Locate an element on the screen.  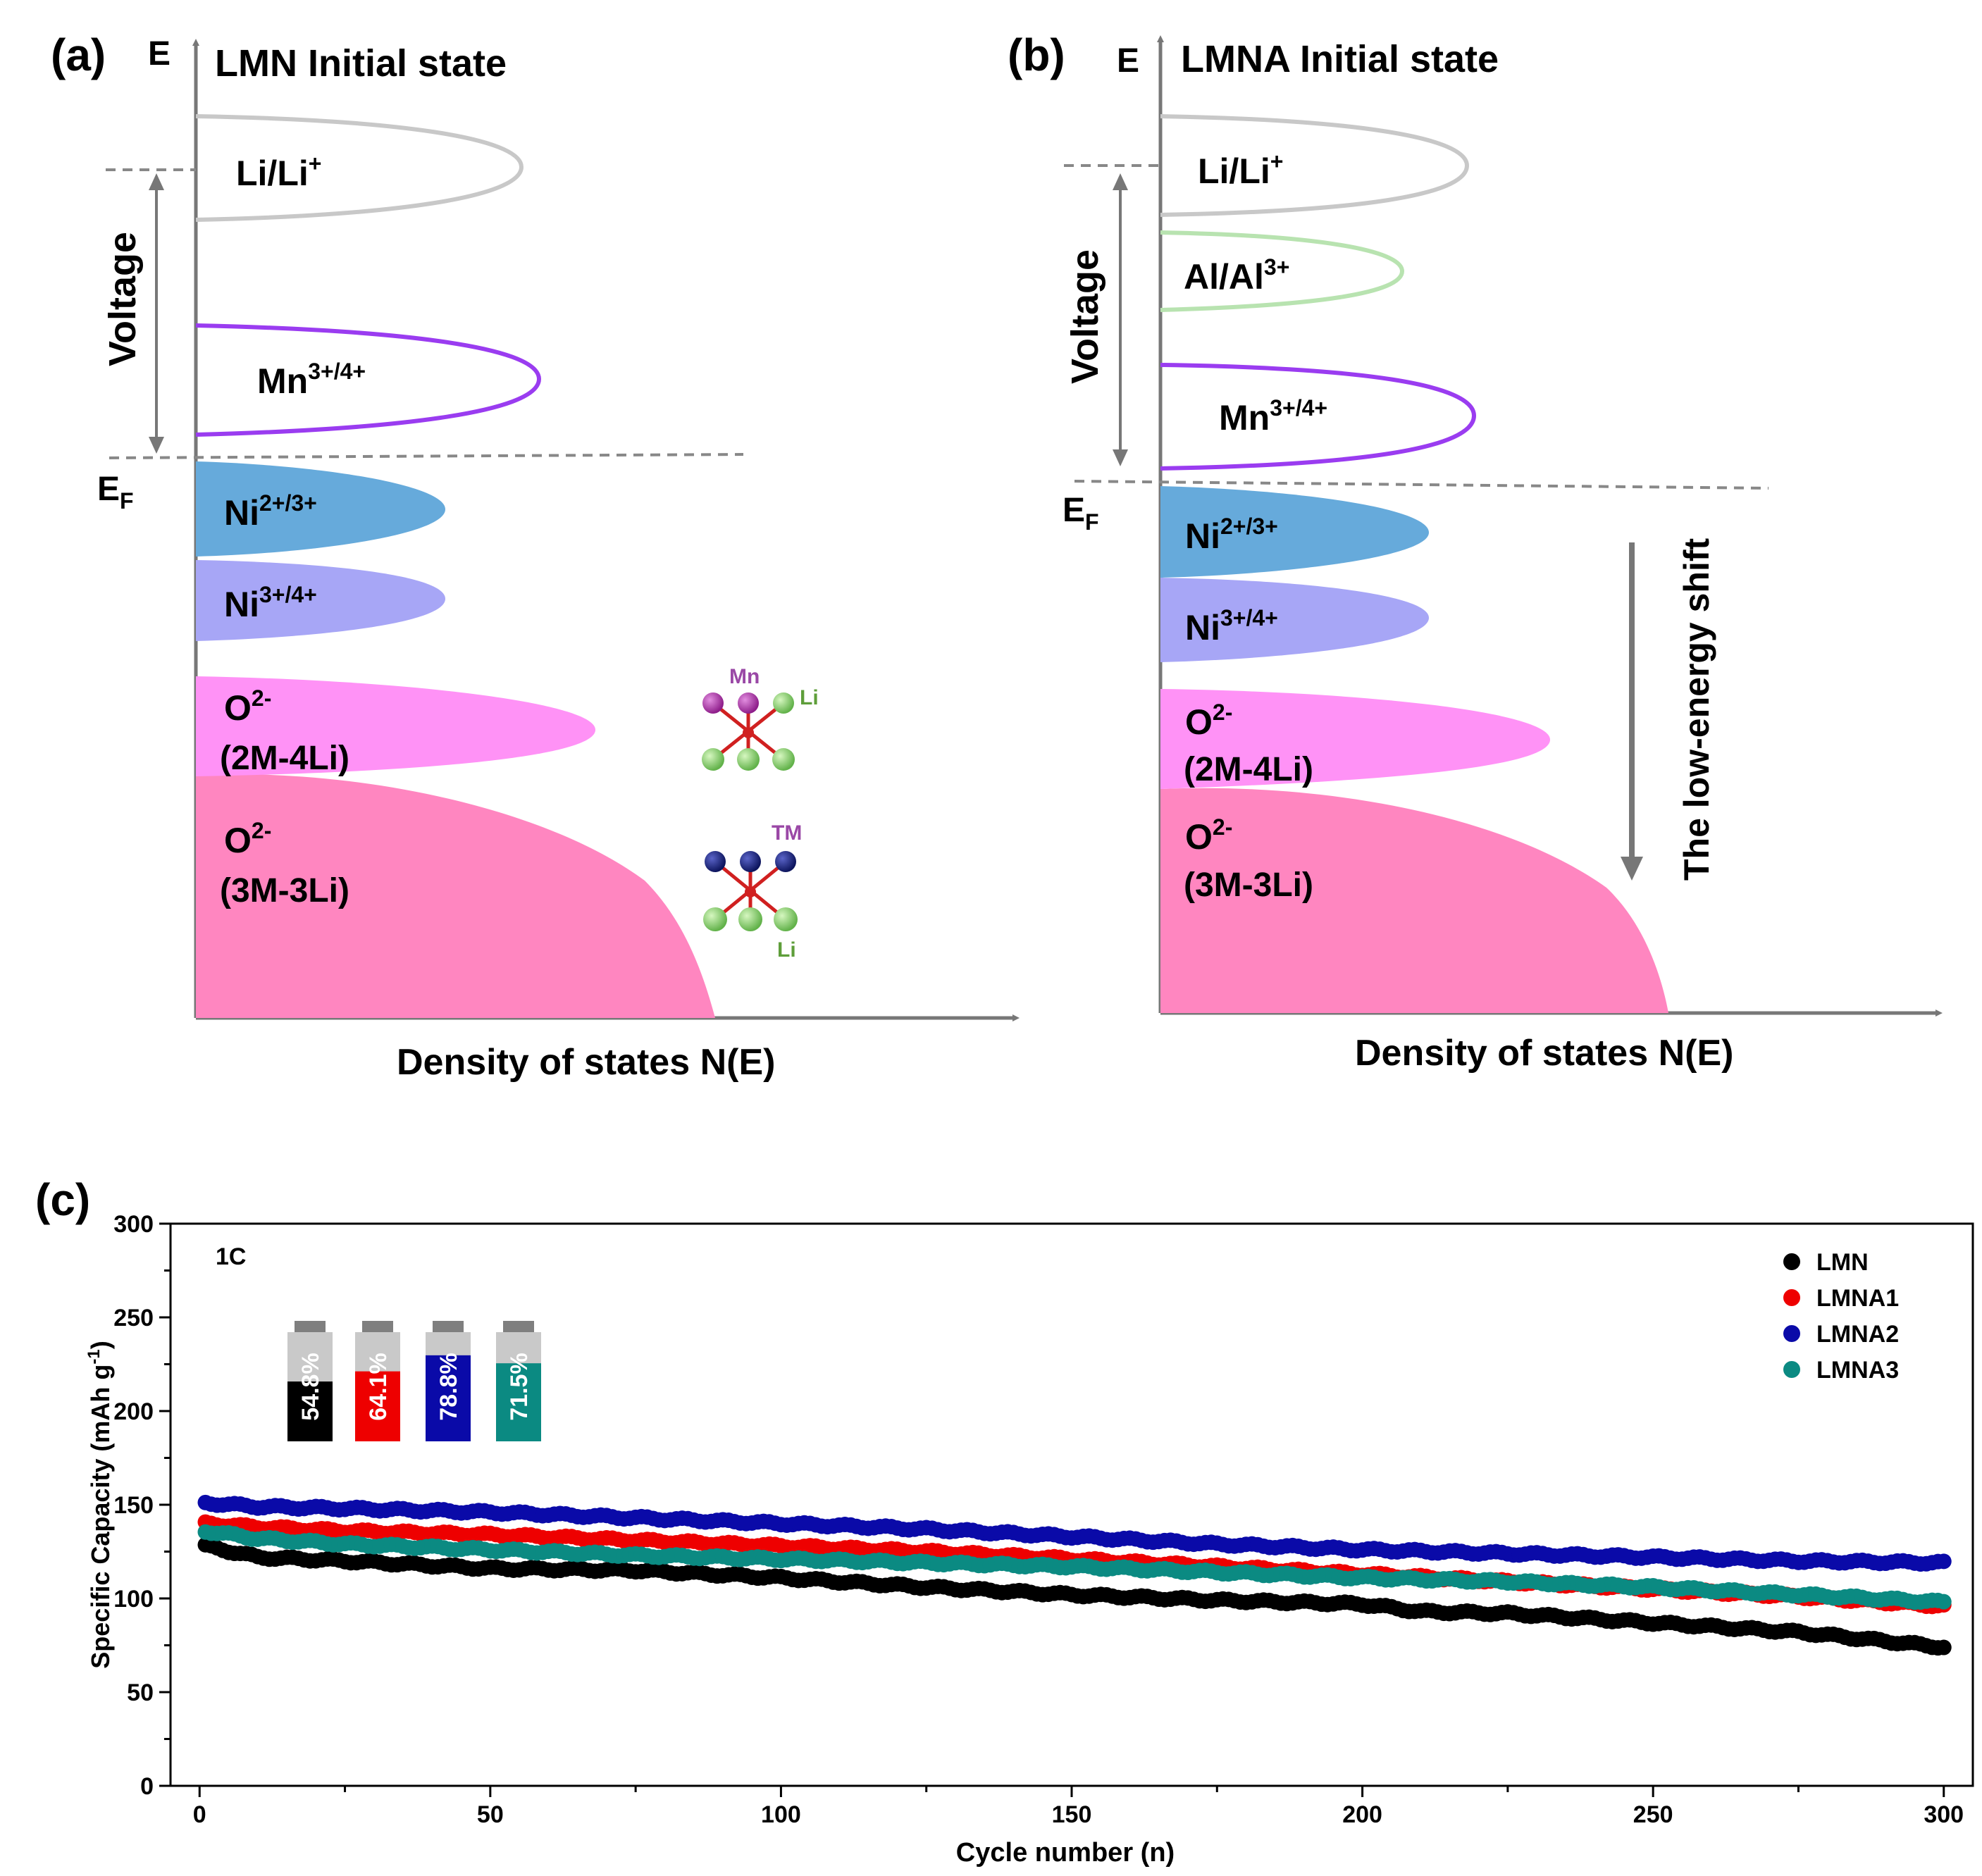
panel-a-title: LMN Initial state is located at coordinates (361, 63).